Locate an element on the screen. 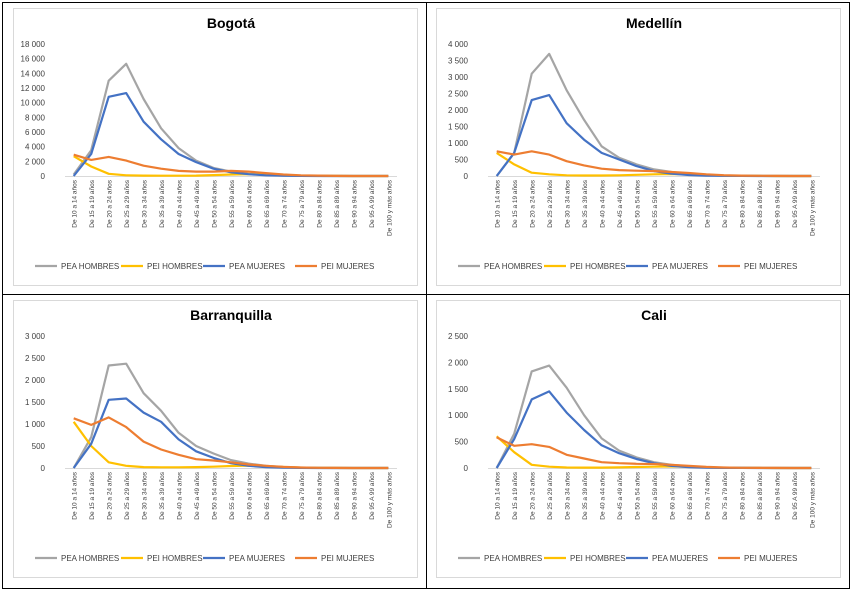 Image resolution: width=852 pixels, height=593 pixels. y-tick-label: 8 000 is located at coordinates (35, 117).